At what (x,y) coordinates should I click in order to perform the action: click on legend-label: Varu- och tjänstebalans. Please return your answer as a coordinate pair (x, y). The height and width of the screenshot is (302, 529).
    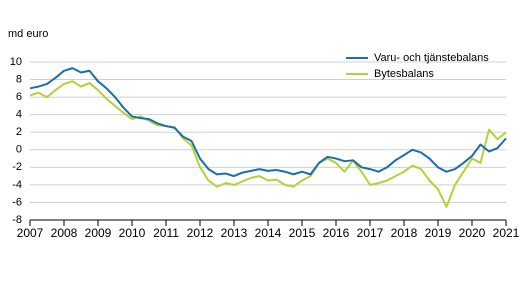
    Looking at the image, I should click on (431, 58).